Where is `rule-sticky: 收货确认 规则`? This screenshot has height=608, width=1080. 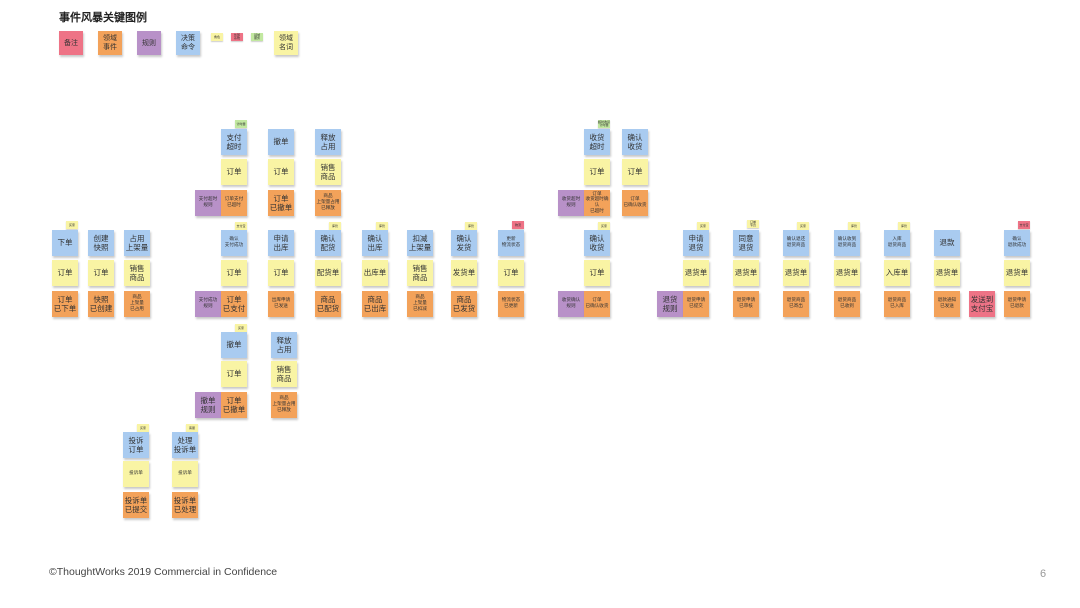
rule-sticky: 收货确认 规则 is located at coordinates (571, 304).